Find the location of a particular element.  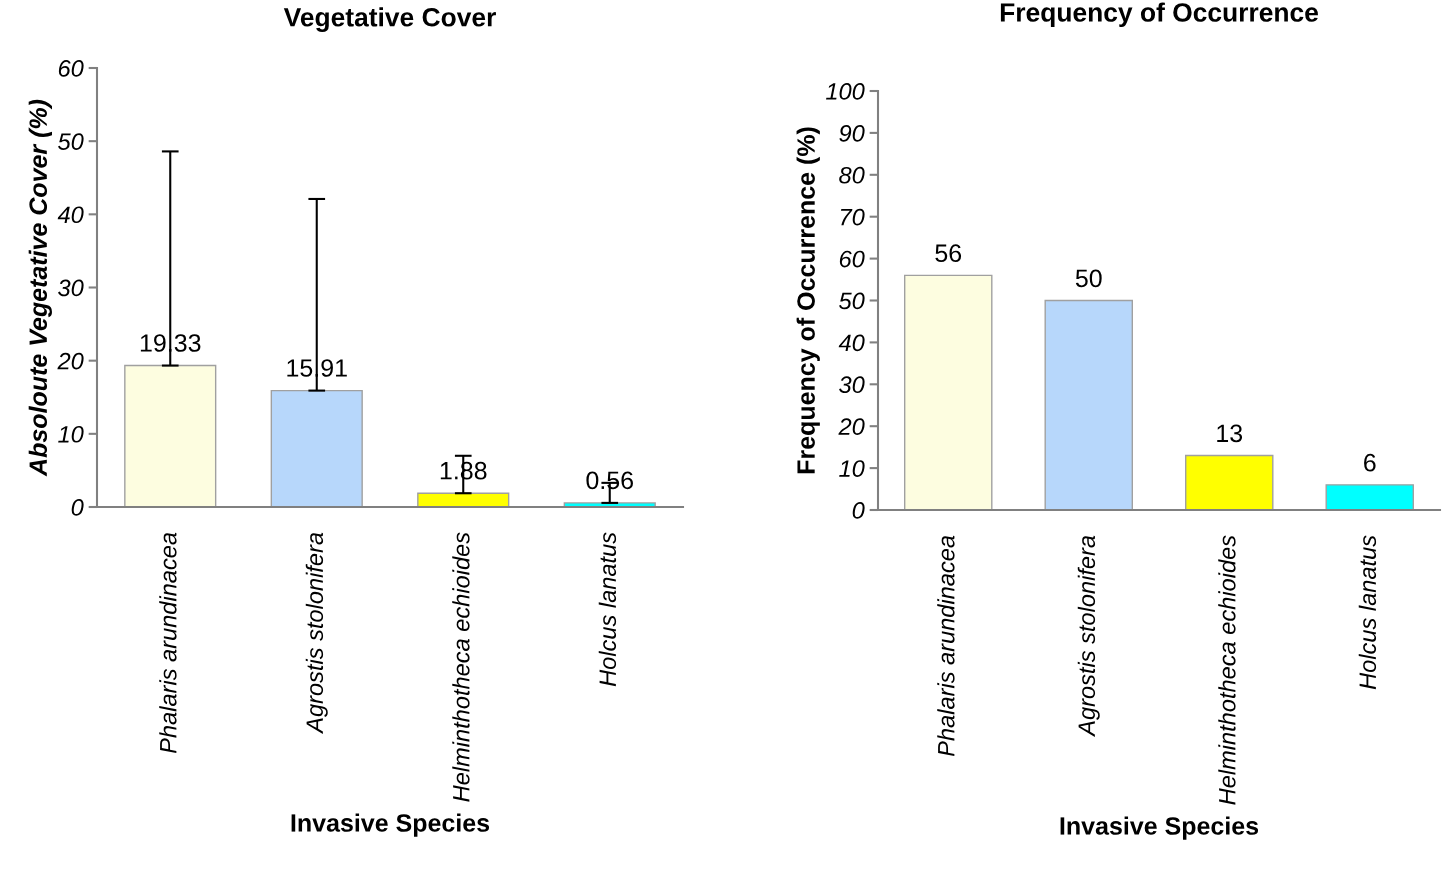

y-tick-label: 80 is located at coordinates (852, 175).